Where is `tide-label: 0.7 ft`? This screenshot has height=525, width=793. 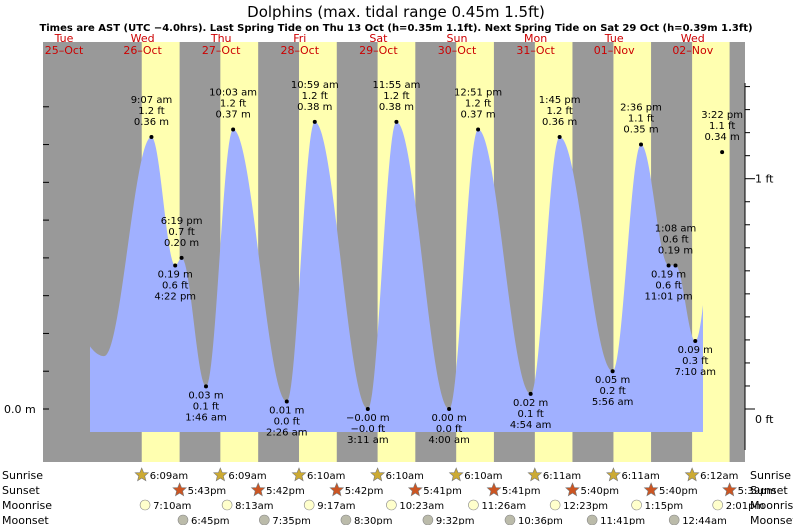
tide-label: 0.7 ft is located at coordinates (181, 232).